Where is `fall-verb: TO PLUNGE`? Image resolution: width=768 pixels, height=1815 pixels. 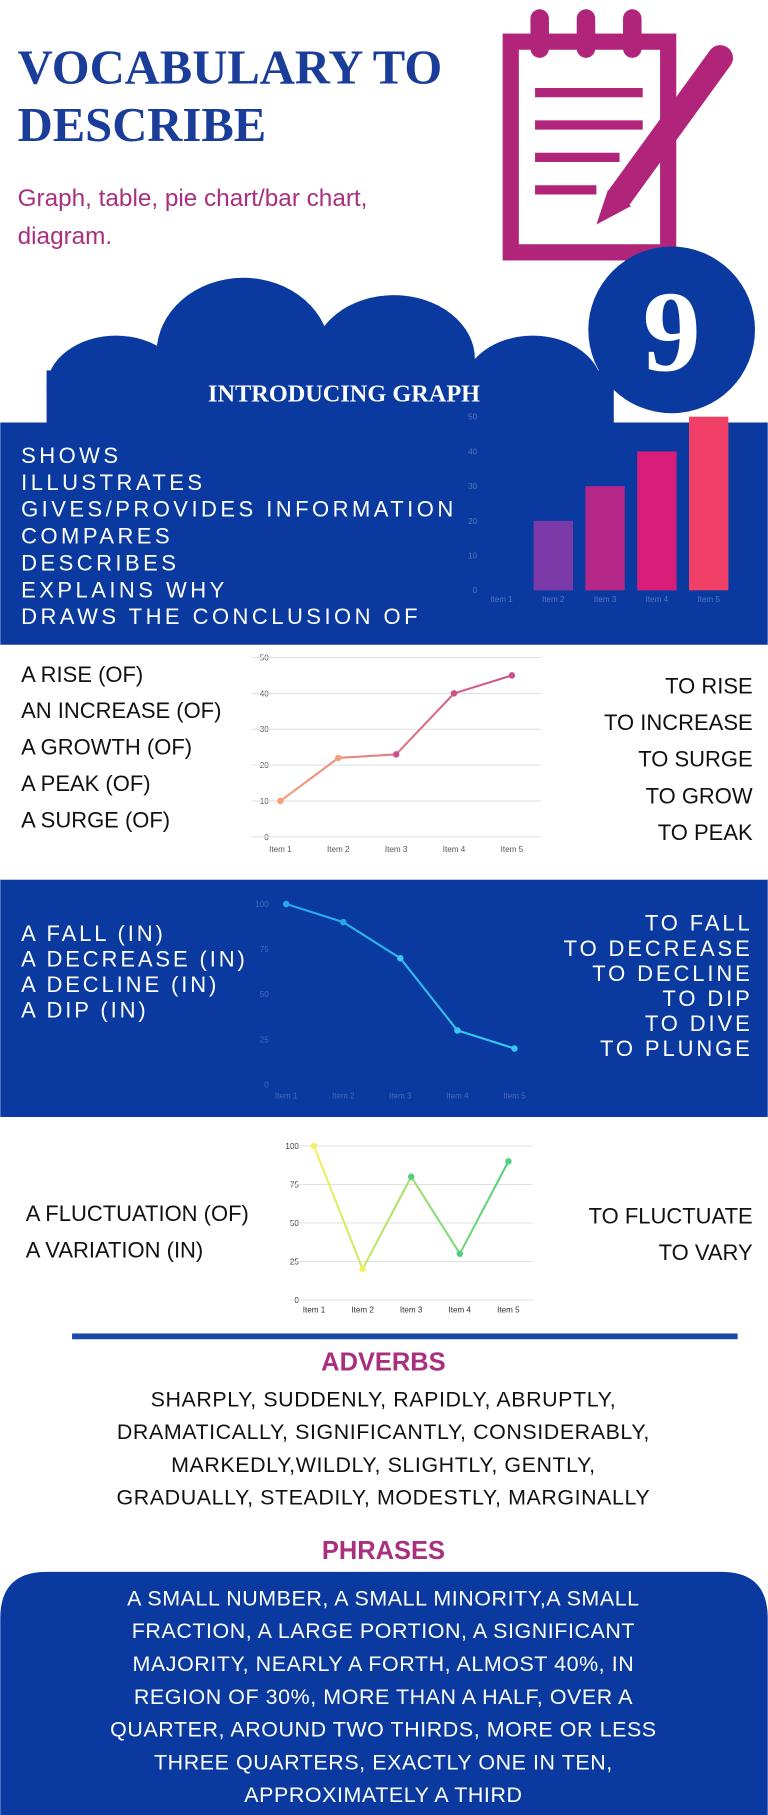 fall-verb: TO PLUNGE is located at coordinates (676, 1048).